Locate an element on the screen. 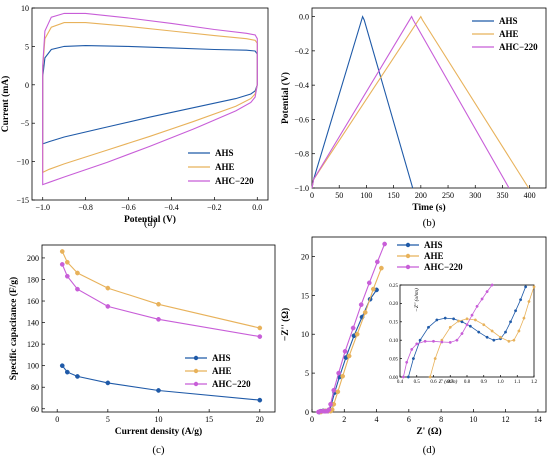 The image size is (550, 463). x-tick-label: 4 is located at coordinates (377, 419).